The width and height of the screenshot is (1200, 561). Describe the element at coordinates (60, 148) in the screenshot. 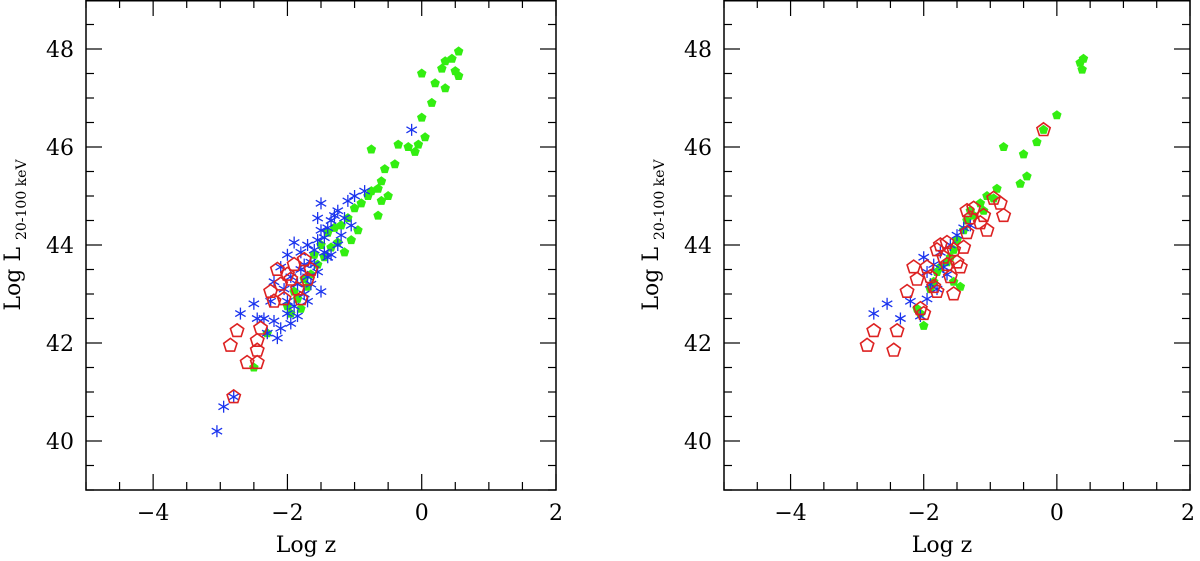

I see `y-tick-label: 46` at that location.